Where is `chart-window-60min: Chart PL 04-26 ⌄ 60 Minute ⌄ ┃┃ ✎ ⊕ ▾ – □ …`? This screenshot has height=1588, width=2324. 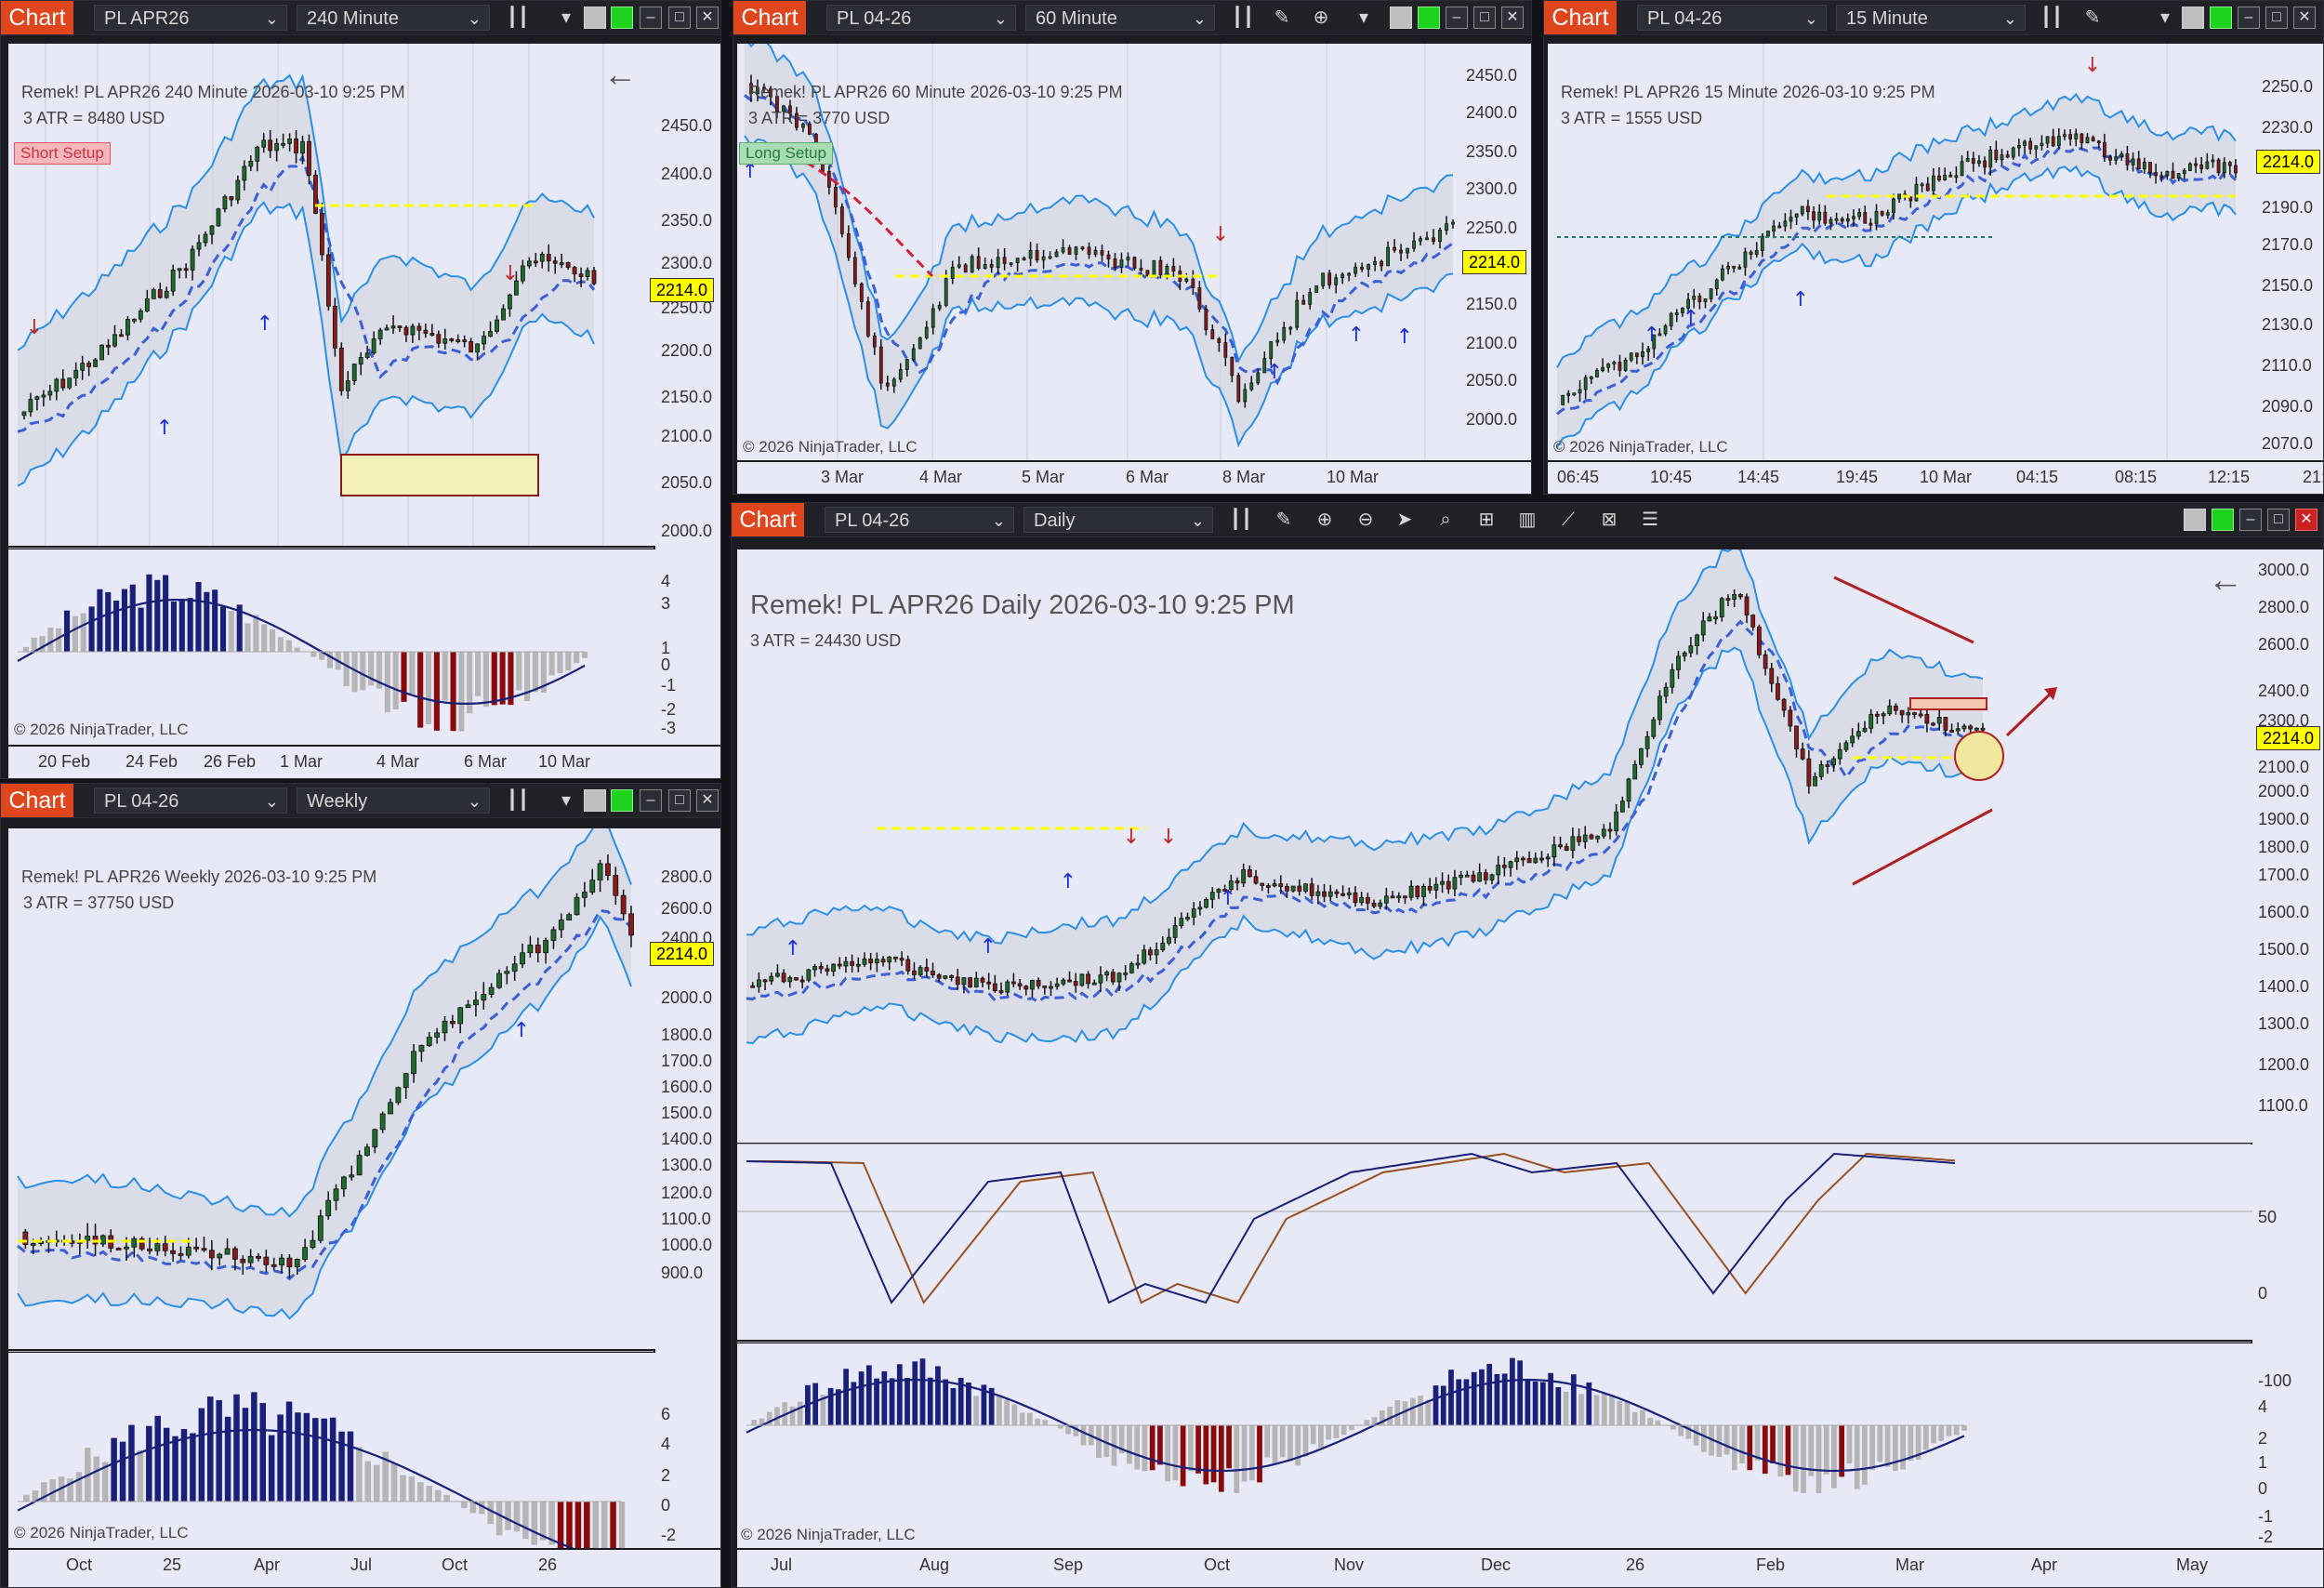 chart-window-60min: Chart PL 04-26 ⌄ 60 Minute ⌄ ┃┃ ✎ ⊕ ▾ – □ … is located at coordinates (1132, 247).